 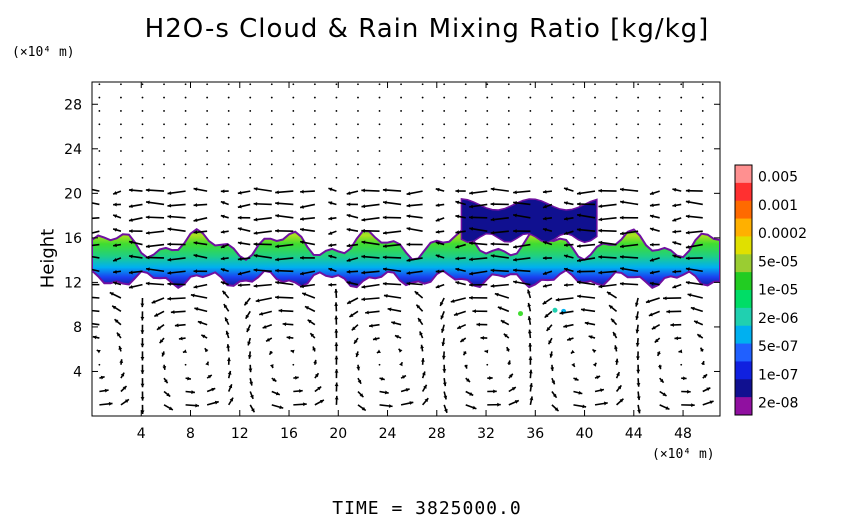 What do you see at coordinates (338, 434) in the screenshot?
I see `x-tick-label: 20` at bounding box center [338, 434].